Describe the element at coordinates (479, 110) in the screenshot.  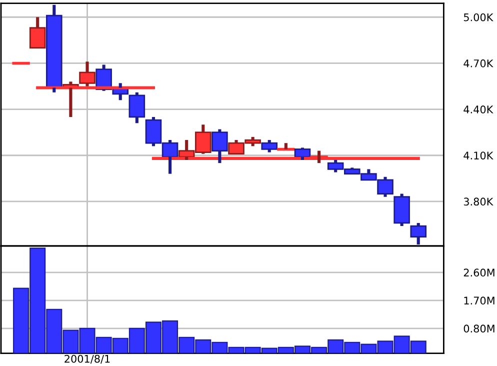
I see `y-tick-label: 4.40K` at that location.